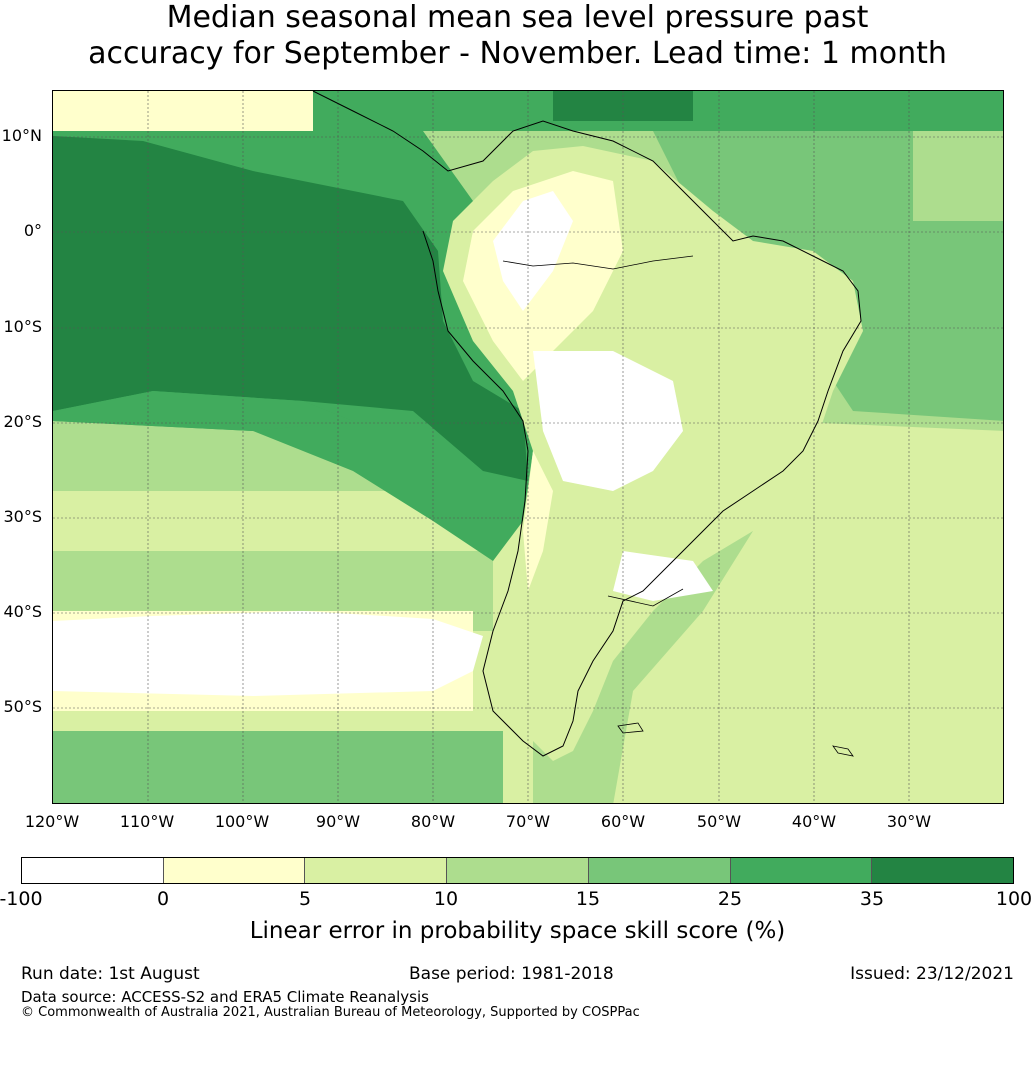 Image resolution: width=1035 pixels, height=1065 pixels. What do you see at coordinates (1014, 899) in the screenshot?
I see `colorbar-tick-100: 100` at bounding box center [1014, 899].